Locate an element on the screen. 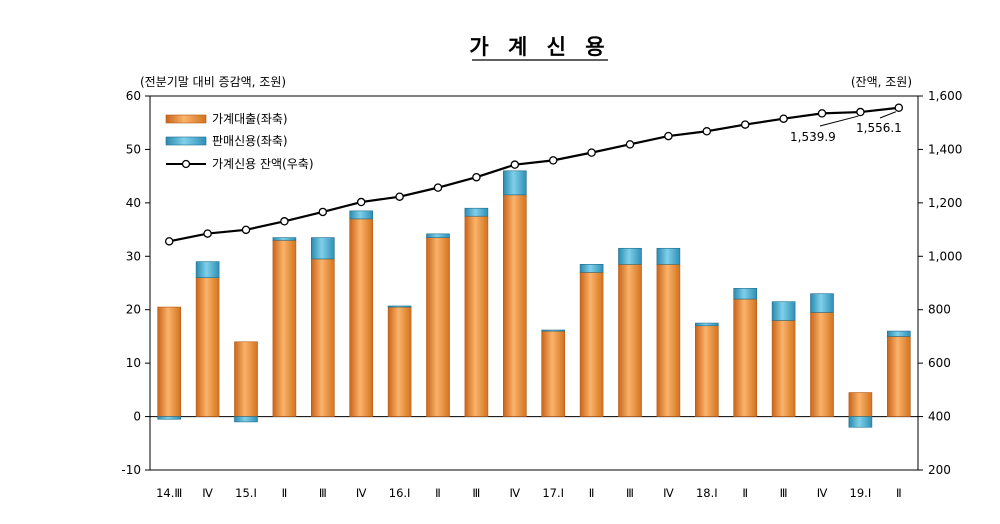 This screenshot has height=524, width=1000. x-tick-label: 16.Ⅰ is located at coordinates (400, 493).